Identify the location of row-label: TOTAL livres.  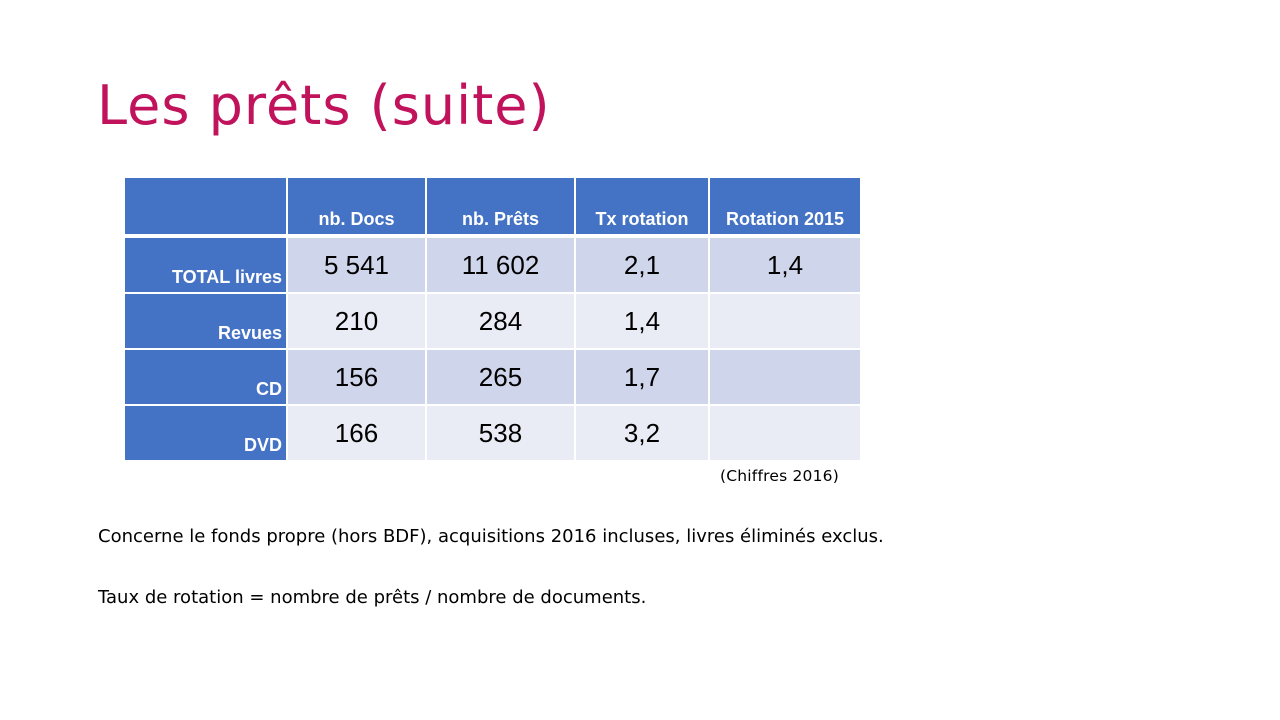
(205, 264).